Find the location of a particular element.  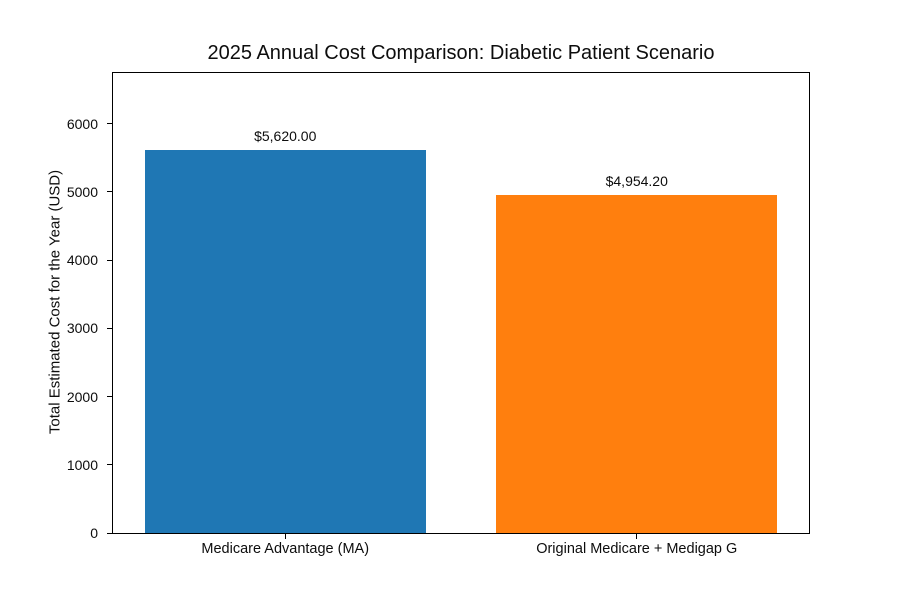

y-tick-label: 2000 is located at coordinates (82, 396).